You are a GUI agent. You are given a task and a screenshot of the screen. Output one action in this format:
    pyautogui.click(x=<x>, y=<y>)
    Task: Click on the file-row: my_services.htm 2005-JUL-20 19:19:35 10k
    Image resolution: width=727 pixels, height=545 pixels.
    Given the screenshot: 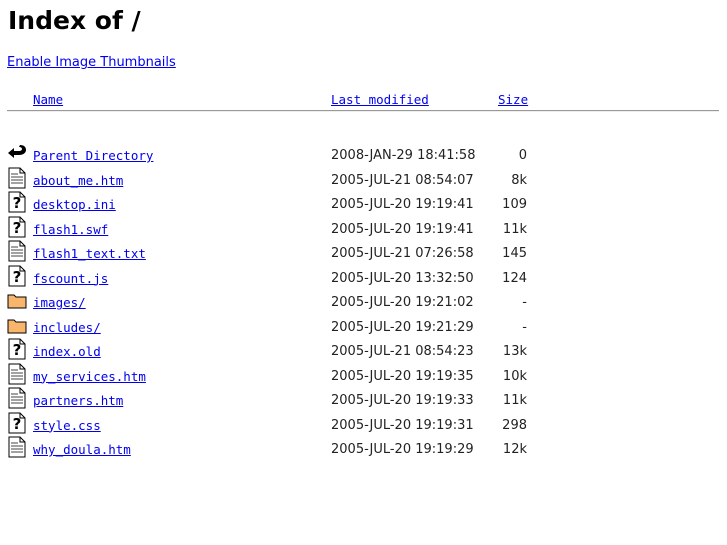 What is the action you would take?
    pyautogui.click(x=363, y=377)
    